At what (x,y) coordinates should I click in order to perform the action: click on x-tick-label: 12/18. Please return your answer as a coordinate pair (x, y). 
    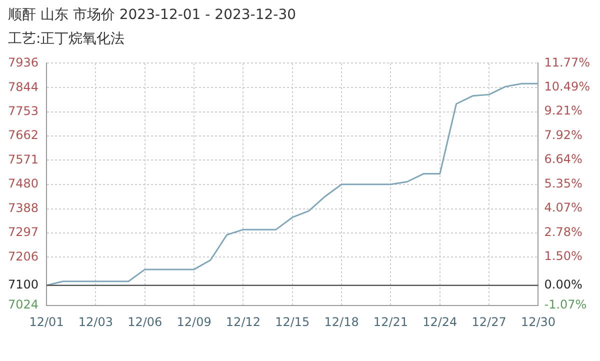
    Looking at the image, I should click on (341, 321).